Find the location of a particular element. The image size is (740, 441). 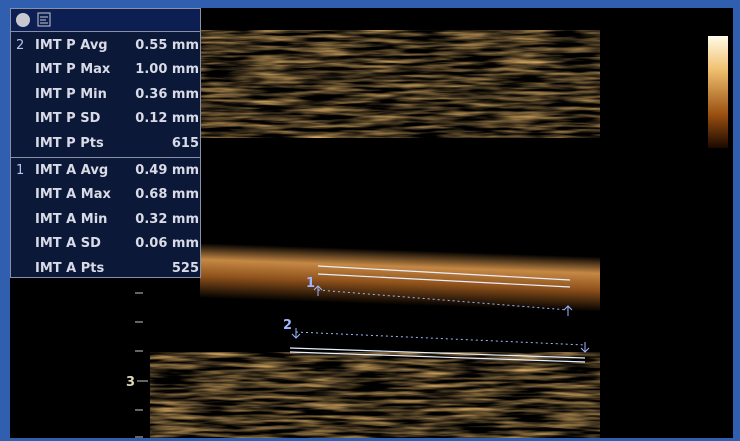

measurement-row: IMT A Min 0.32 mm is located at coordinates (105, 220).